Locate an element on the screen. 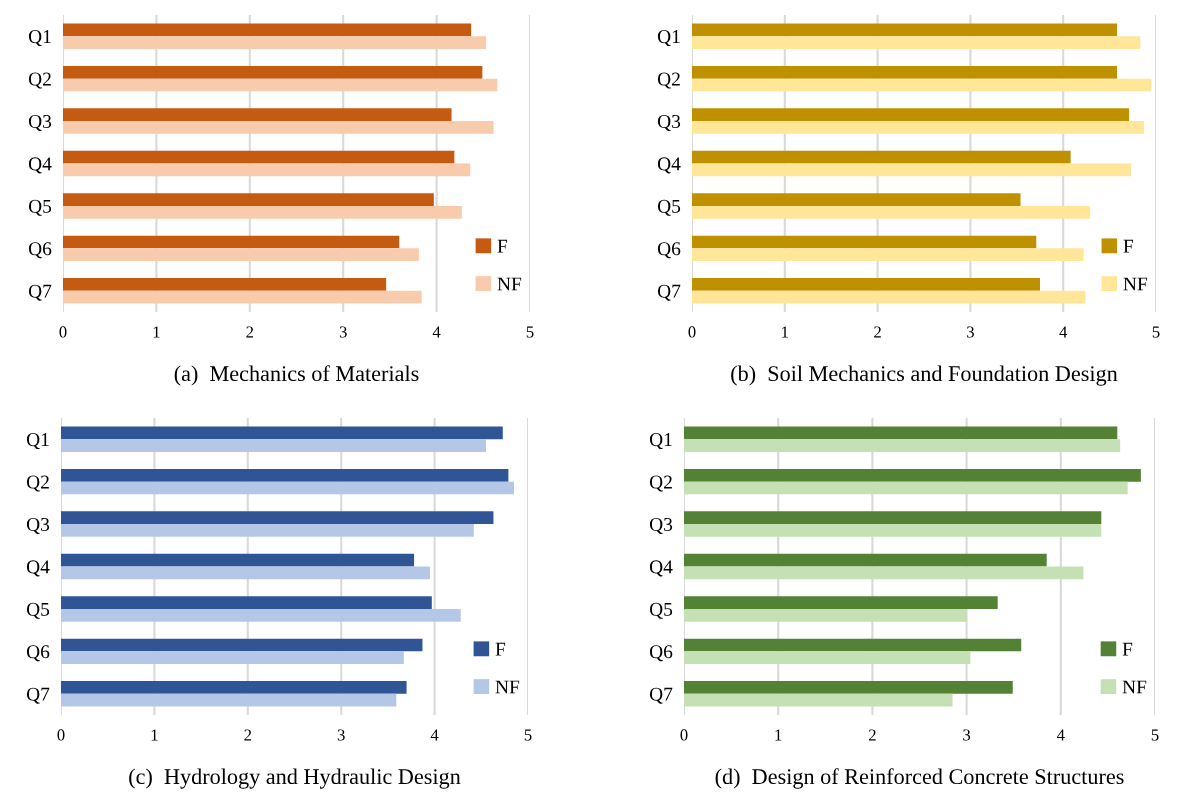  text: (d) Design of Reinforced Concrete Structures is located at coordinates (919, 778).